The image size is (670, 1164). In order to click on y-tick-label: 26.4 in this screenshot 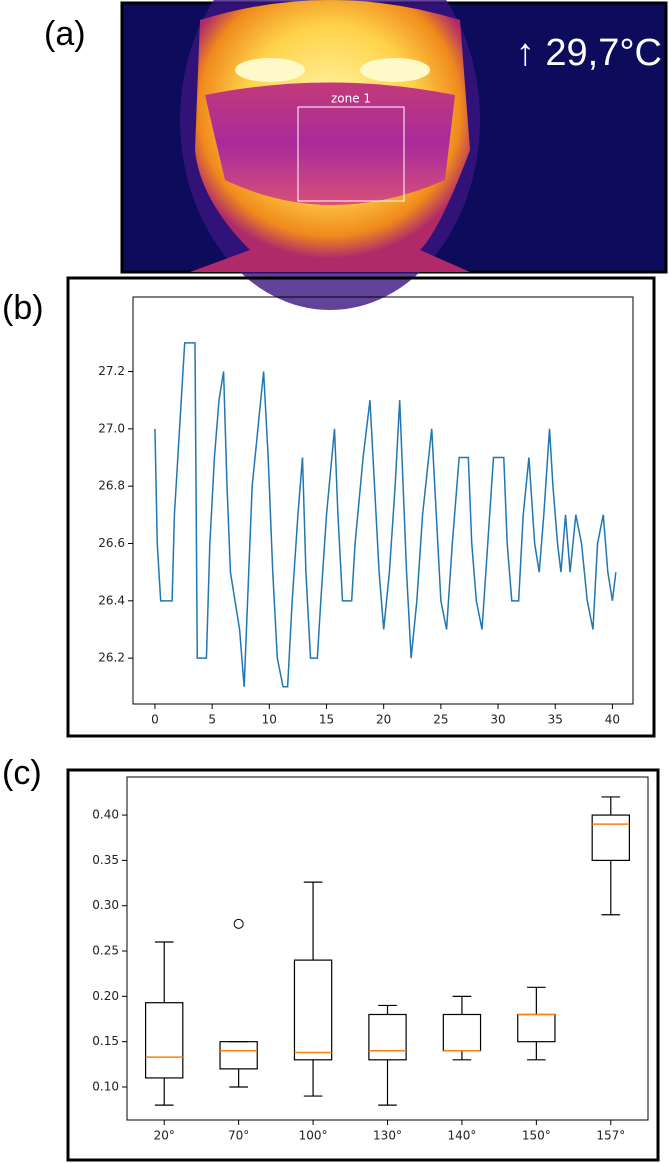, I will do `click(111, 600)`.